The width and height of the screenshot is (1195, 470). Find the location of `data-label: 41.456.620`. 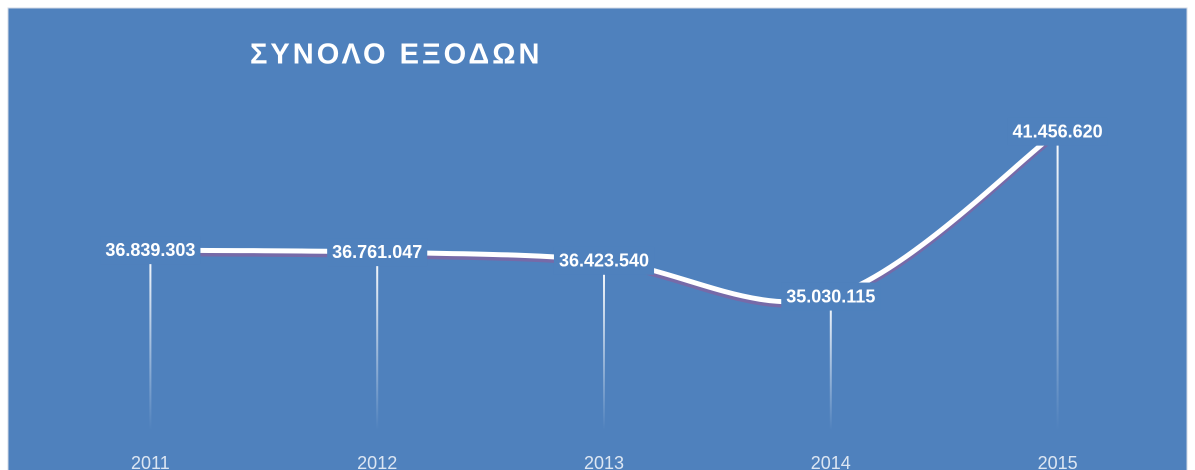

data-label: 41.456.620 is located at coordinates (1058, 131).